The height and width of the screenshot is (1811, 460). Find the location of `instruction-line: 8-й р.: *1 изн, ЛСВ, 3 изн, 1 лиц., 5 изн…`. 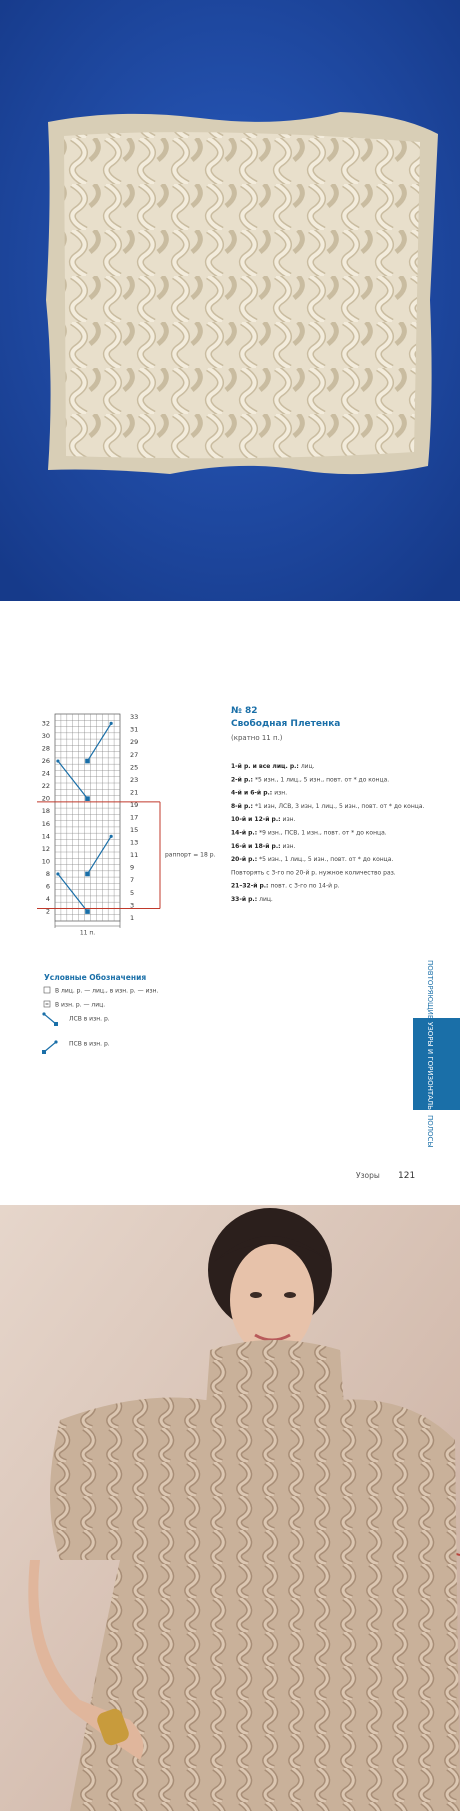

instruction-line: 8-й р.: *1 изн, ЛСВ, 3 изн, 1 лиц., 5 изн… is located at coordinates (328, 805).